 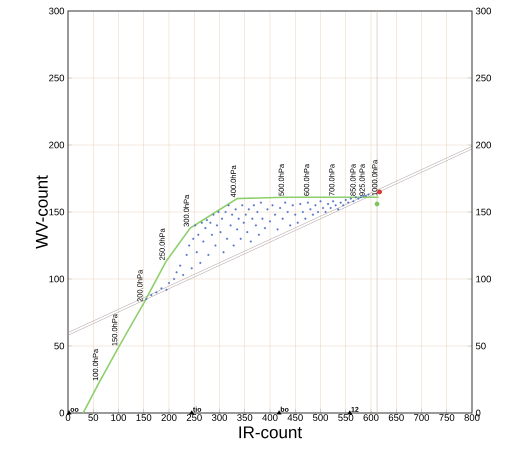 What do you see at coordinates (396, 417) in the screenshot?
I see `x-tick-label: 650` at bounding box center [396, 417].